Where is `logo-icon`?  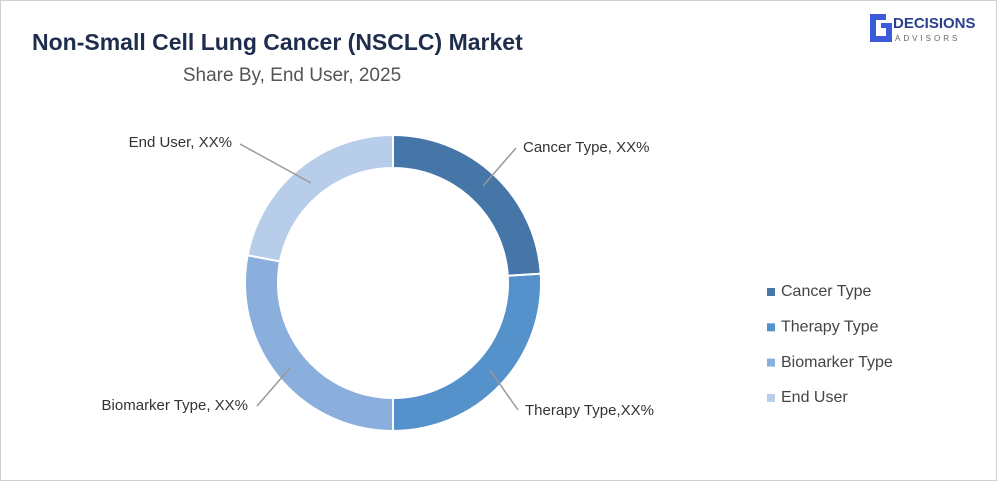 logo-icon is located at coordinates (881, 28).